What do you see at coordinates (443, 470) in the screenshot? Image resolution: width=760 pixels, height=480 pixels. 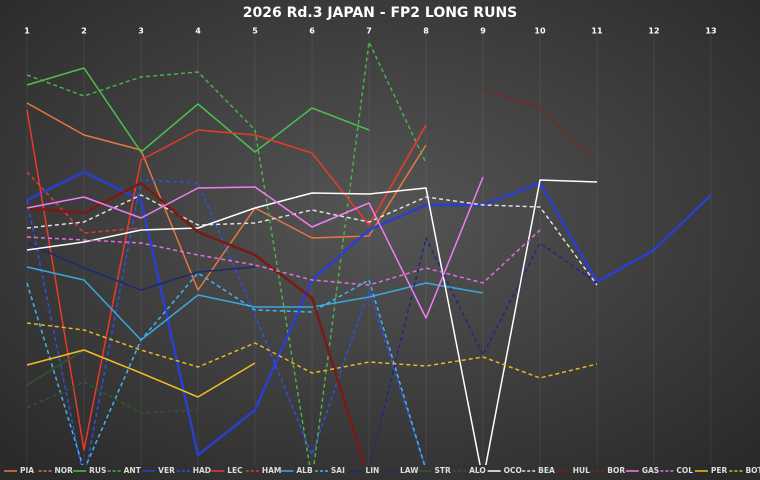 I see `legend-label: STR` at bounding box center [443, 470].